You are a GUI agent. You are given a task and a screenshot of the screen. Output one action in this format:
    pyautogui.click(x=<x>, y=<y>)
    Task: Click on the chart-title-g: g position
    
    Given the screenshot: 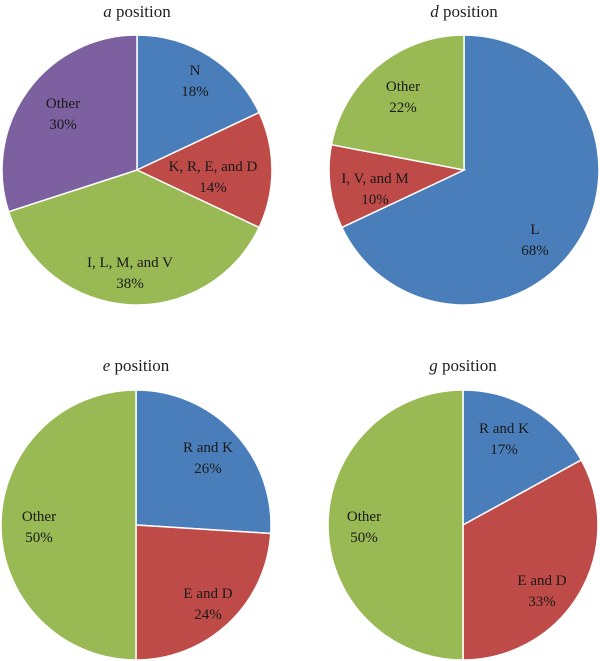 What is the action you would take?
    pyautogui.click(x=463, y=365)
    